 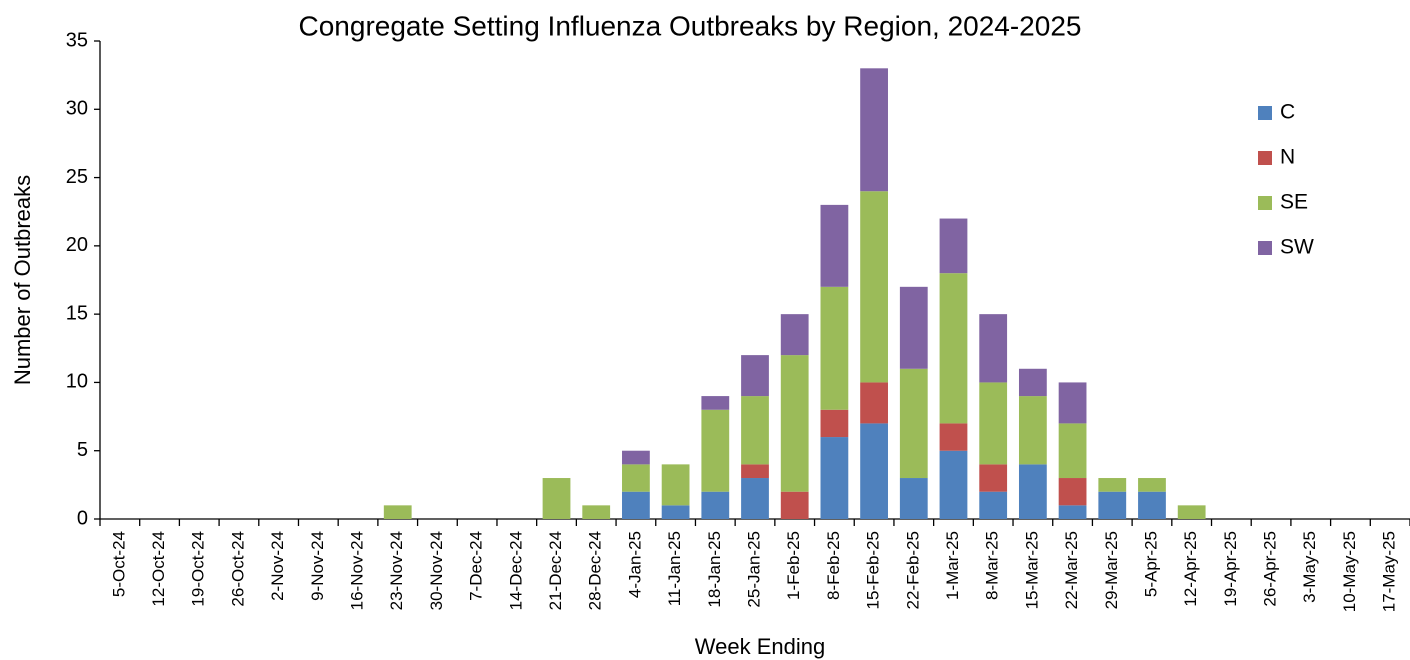 I want to click on x-tick-label: 12-Oct-24, so click(x=158, y=569).